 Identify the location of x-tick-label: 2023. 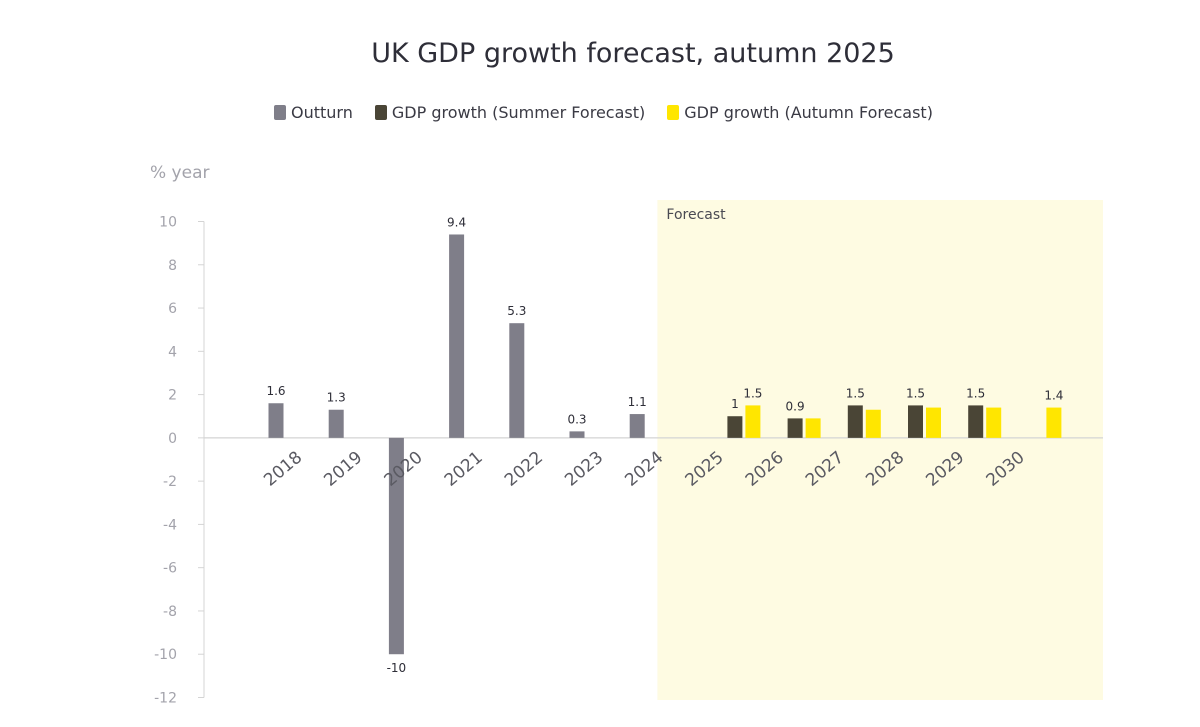
(584, 469).